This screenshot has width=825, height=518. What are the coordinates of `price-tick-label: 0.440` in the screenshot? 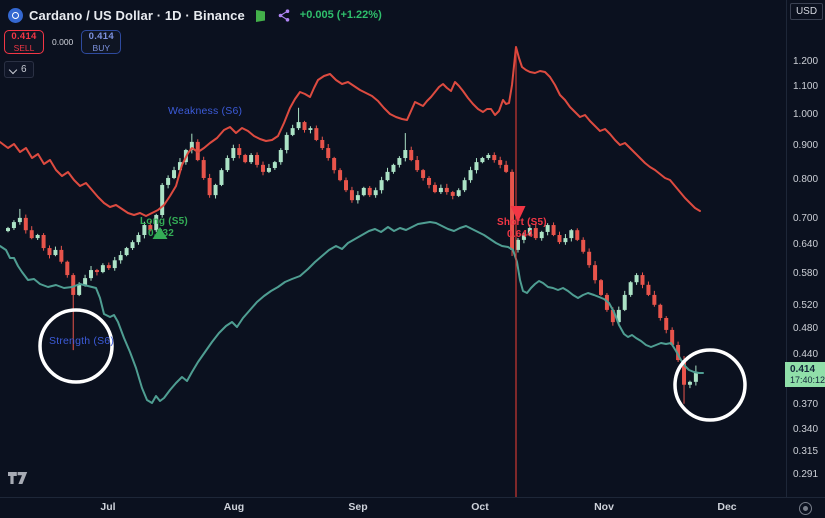 It's located at (806, 354).